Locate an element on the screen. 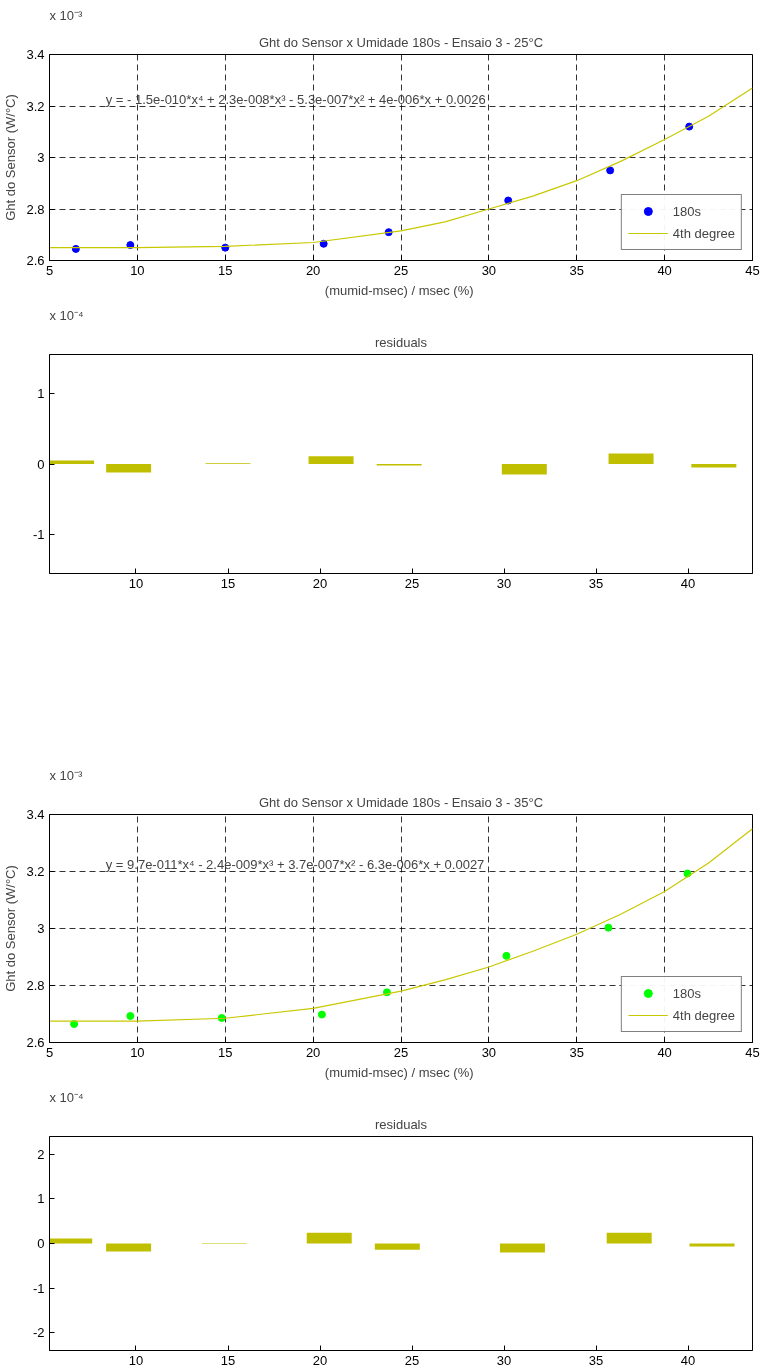  y-tick-label: -2 is located at coordinates (38, 1333).